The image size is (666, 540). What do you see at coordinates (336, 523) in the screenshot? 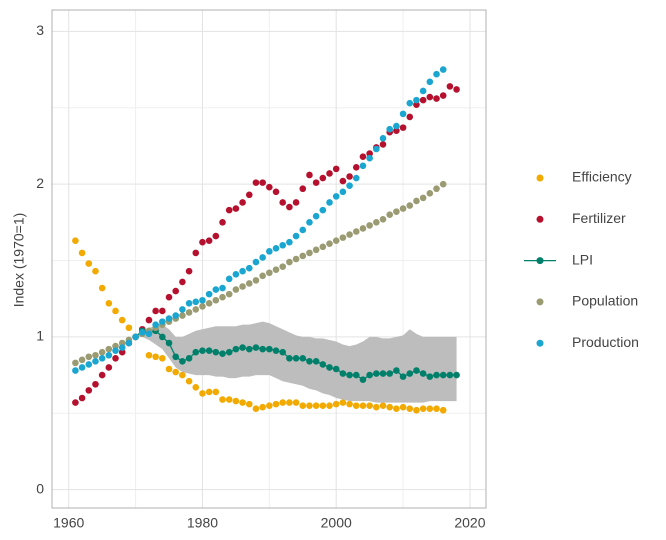
I see `x-tick-label: 2000` at bounding box center [336, 523].